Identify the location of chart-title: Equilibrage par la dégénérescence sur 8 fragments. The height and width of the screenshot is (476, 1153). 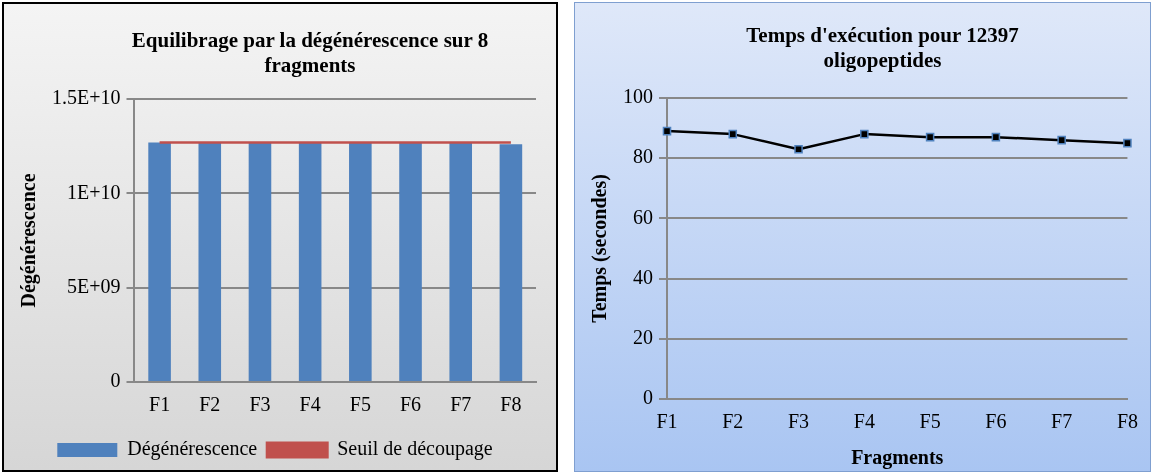
(310, 53).